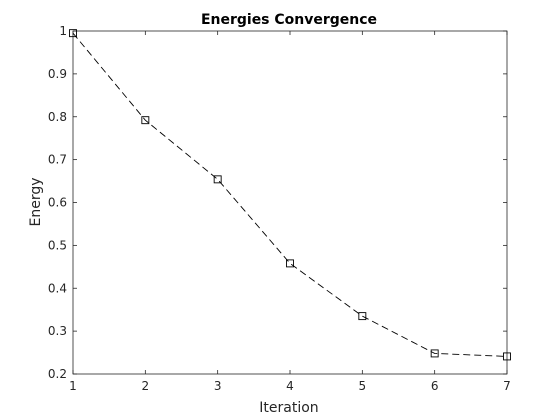 The image size is (560, 420). Describe the element at coordinates (57, 374) in the screenshot. I see `y-tick-label: 0.2` at that location.